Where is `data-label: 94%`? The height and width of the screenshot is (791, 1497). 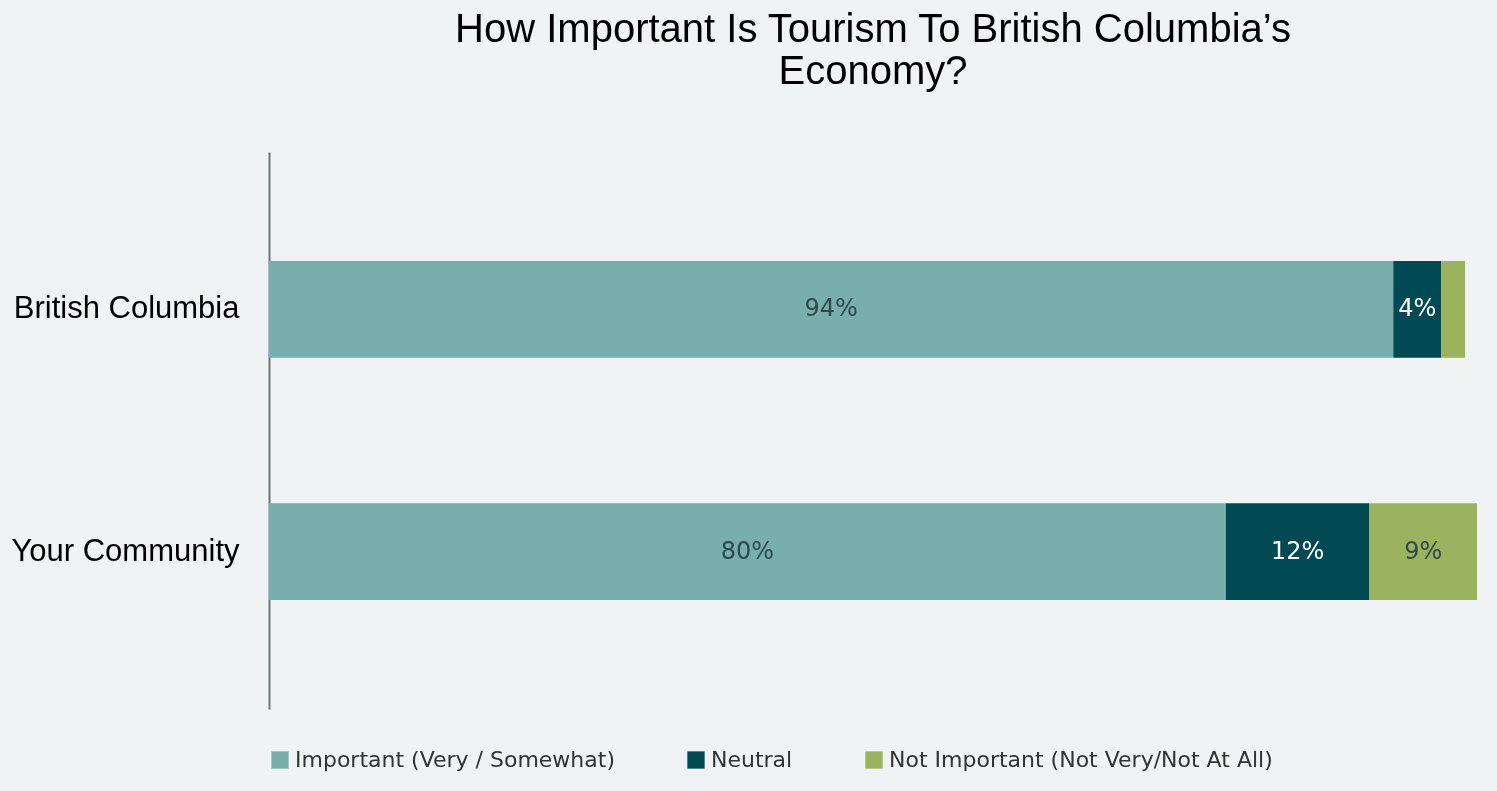 data-label: 94% is located at coordinates (831, 308).